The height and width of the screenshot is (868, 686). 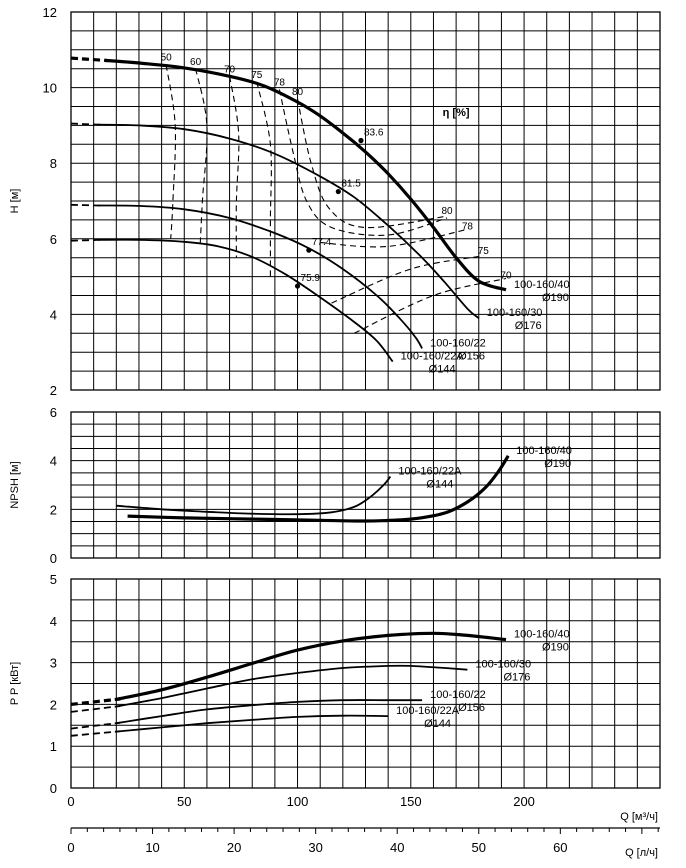 I want to click on x-axis-title: Q [м³/ч], so click(x=639, y=817).